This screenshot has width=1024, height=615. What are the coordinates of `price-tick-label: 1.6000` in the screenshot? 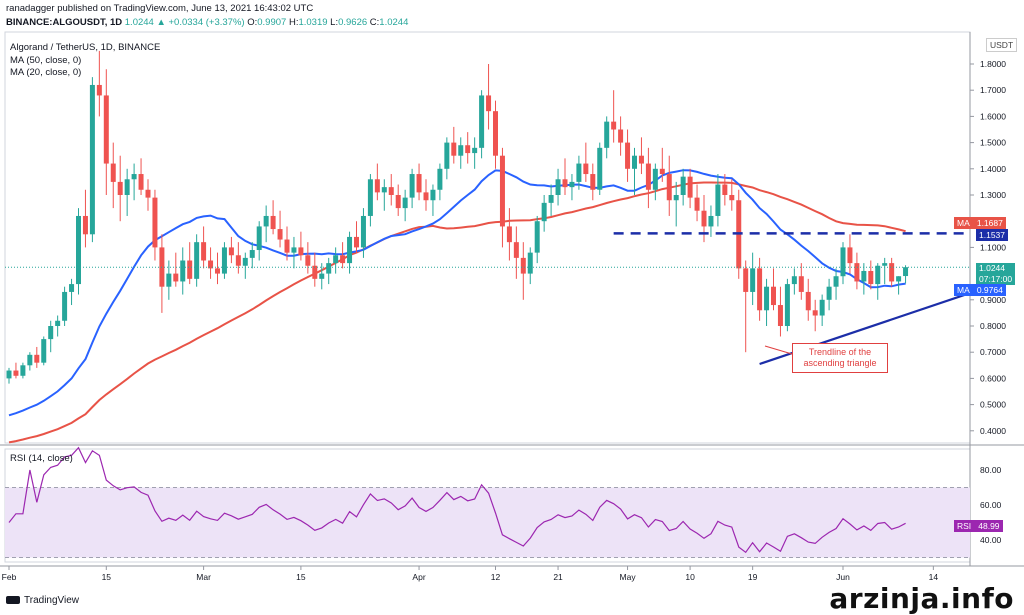 It's located at (993, 116).